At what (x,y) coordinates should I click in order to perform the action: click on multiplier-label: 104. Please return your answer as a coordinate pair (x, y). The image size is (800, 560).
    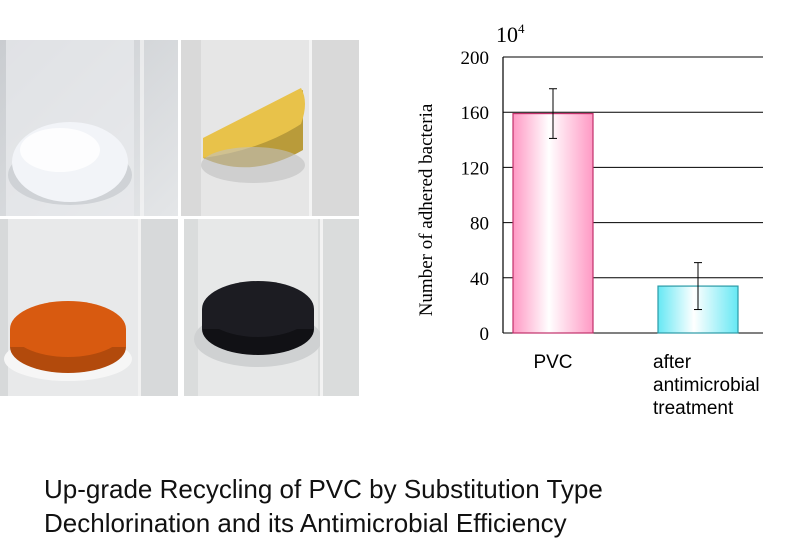
    Looking at the image, I should click on (510, 34).